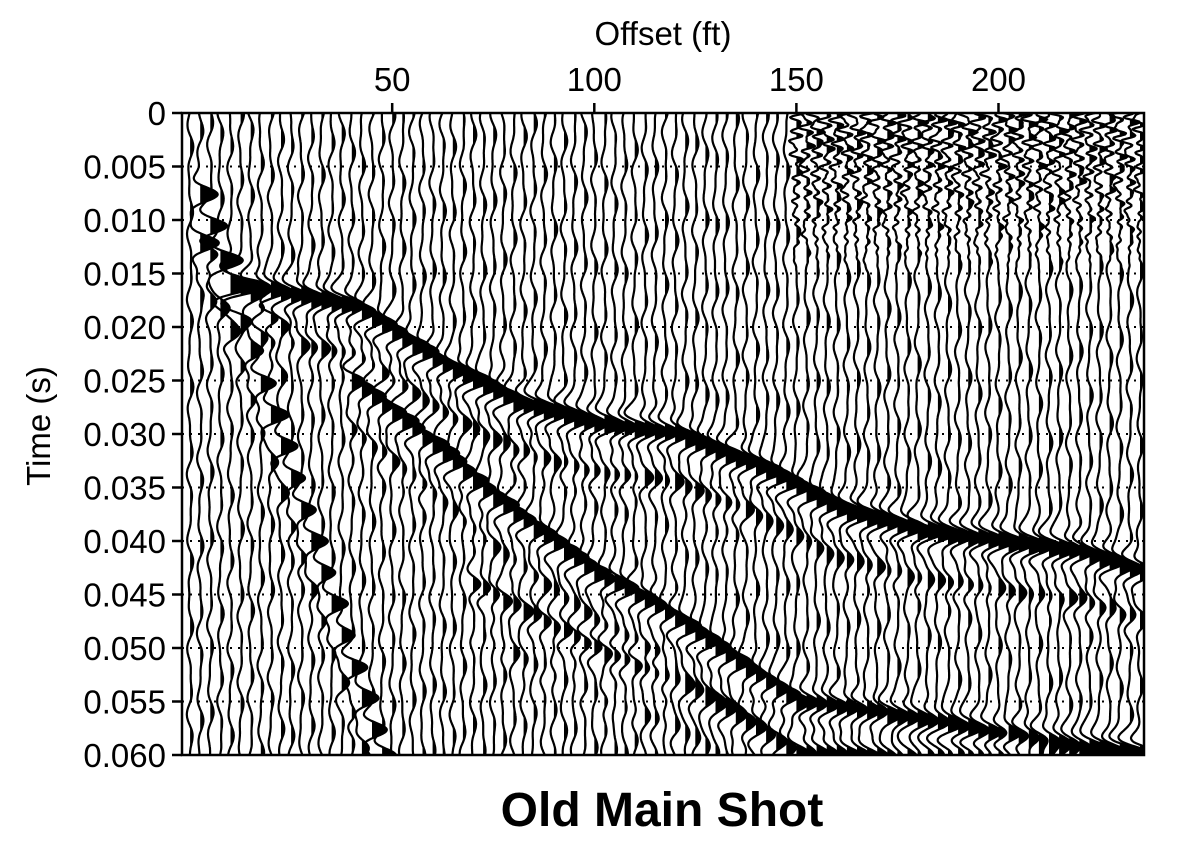 The height and width of the screenshot is (861, 1188). I want to click on y-tick-label: 0.015, so click(124, 274).